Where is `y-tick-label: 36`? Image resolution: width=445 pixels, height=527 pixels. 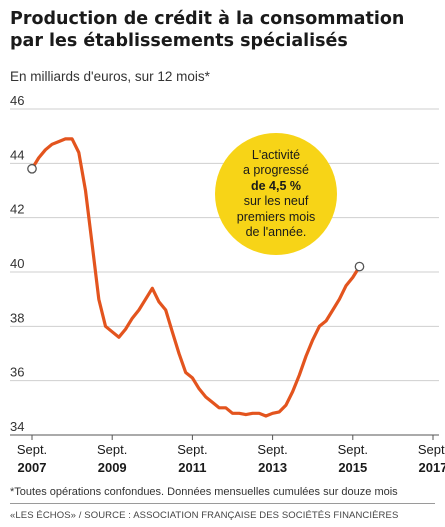
y-tick-label: 36 is located at coordinates (17, 372).